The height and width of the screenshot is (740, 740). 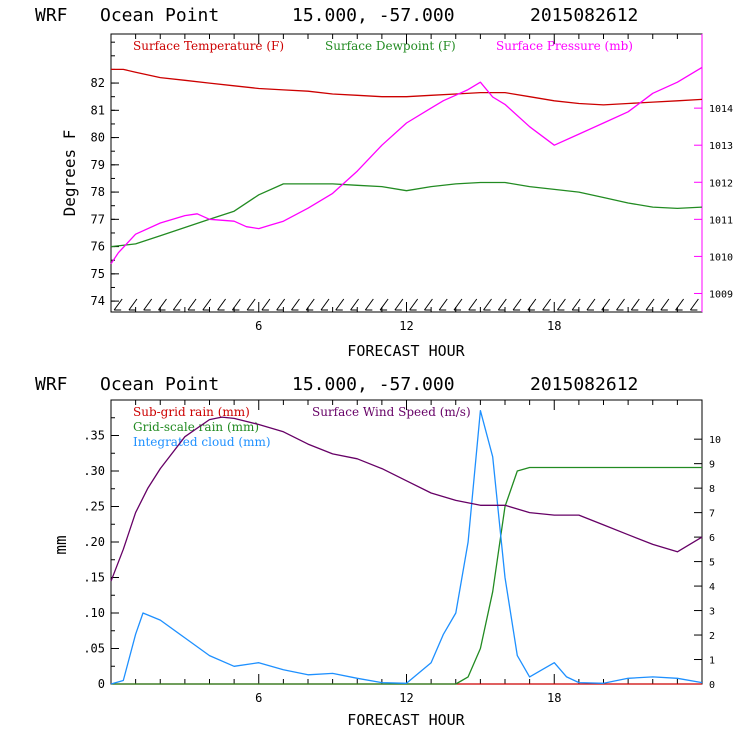 I want to click on wind-barbs, so click(x=406, y=304).